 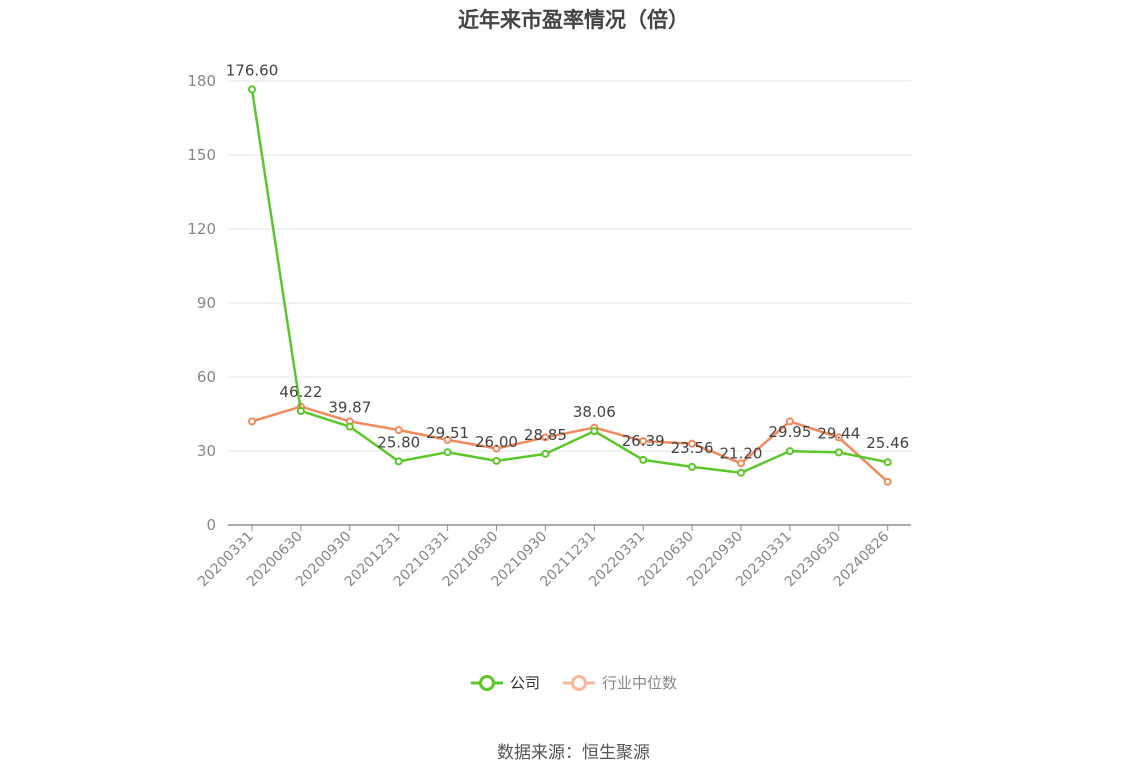 I want to click on y-tick-label: 30, so click(x=206, y=451).